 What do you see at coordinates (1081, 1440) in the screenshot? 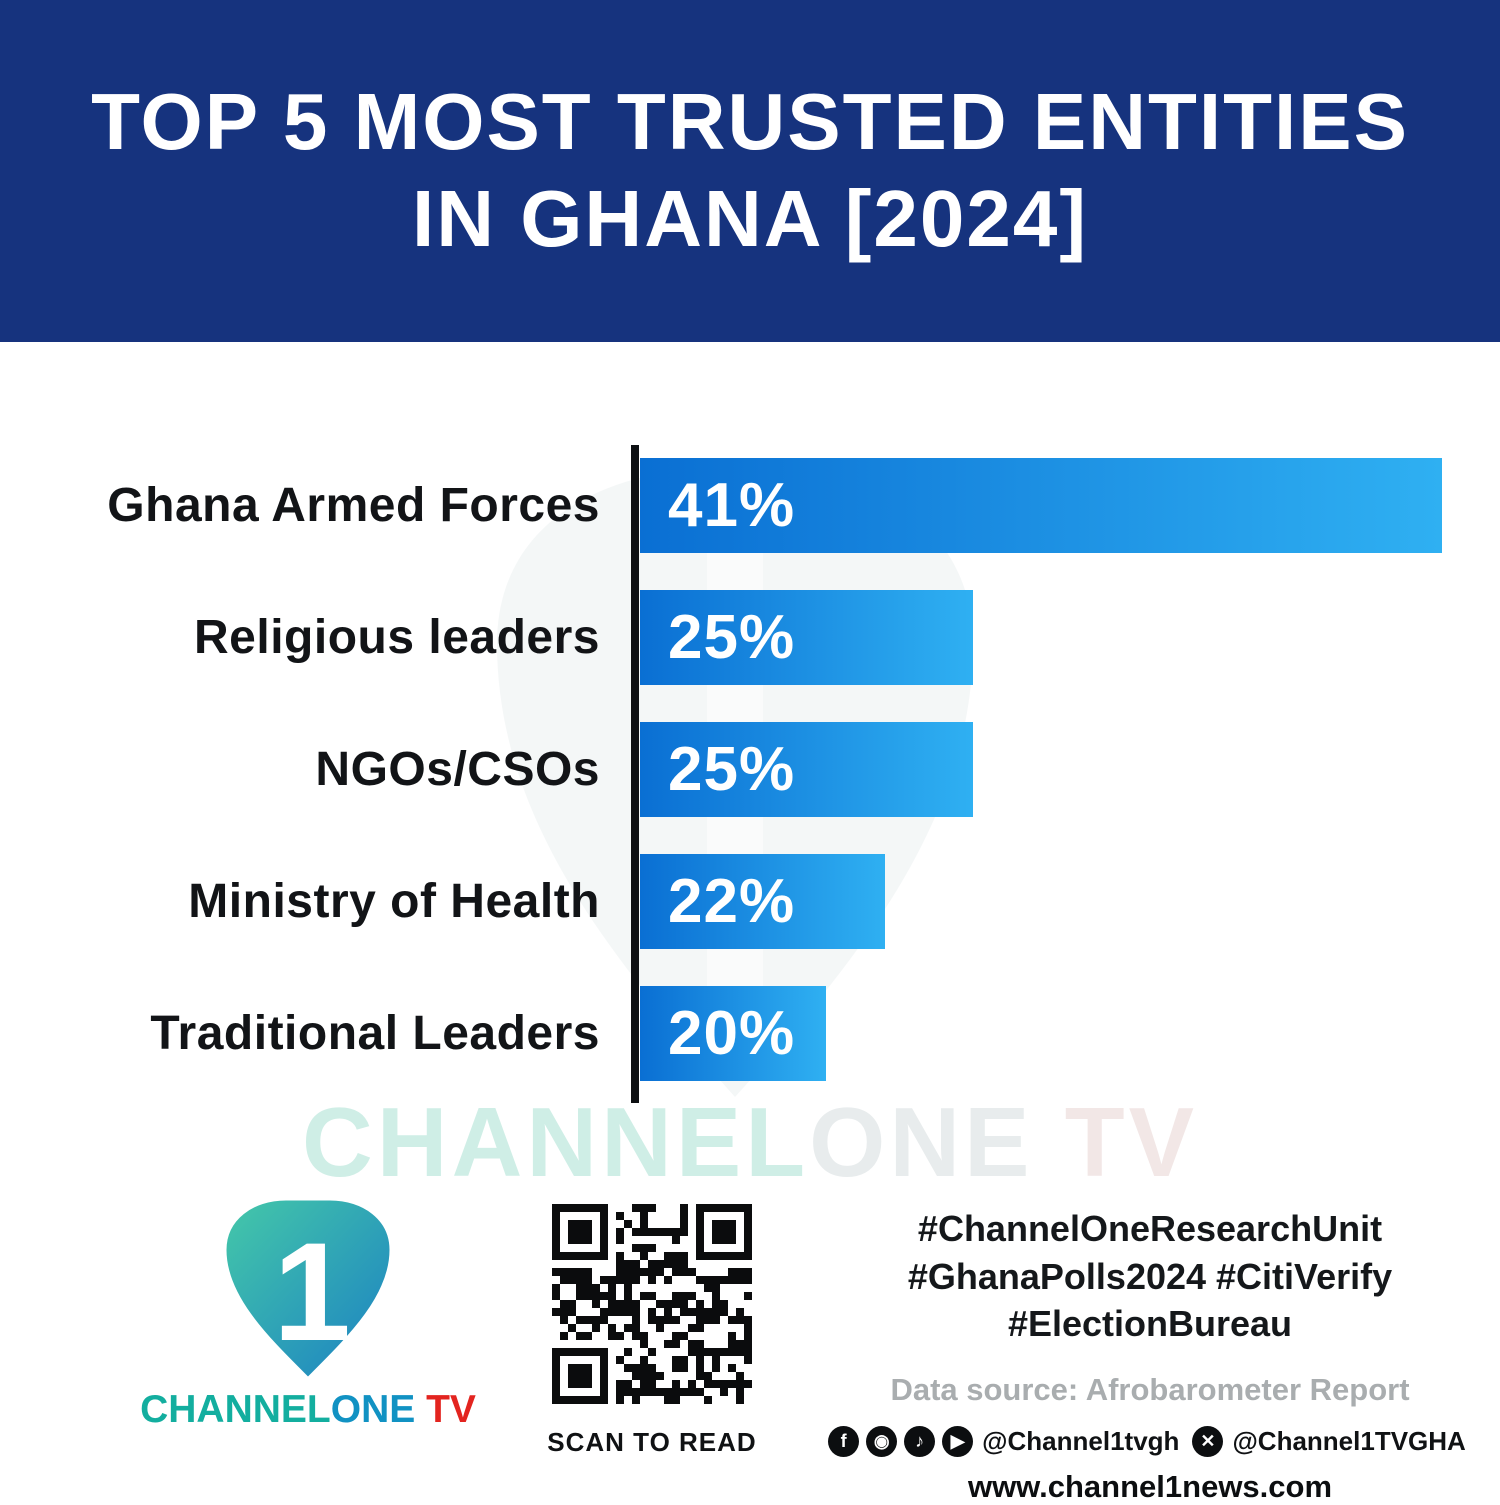
I see `social-handle-main: @Channel1tvgh` at bounding box center [1081, 1440].